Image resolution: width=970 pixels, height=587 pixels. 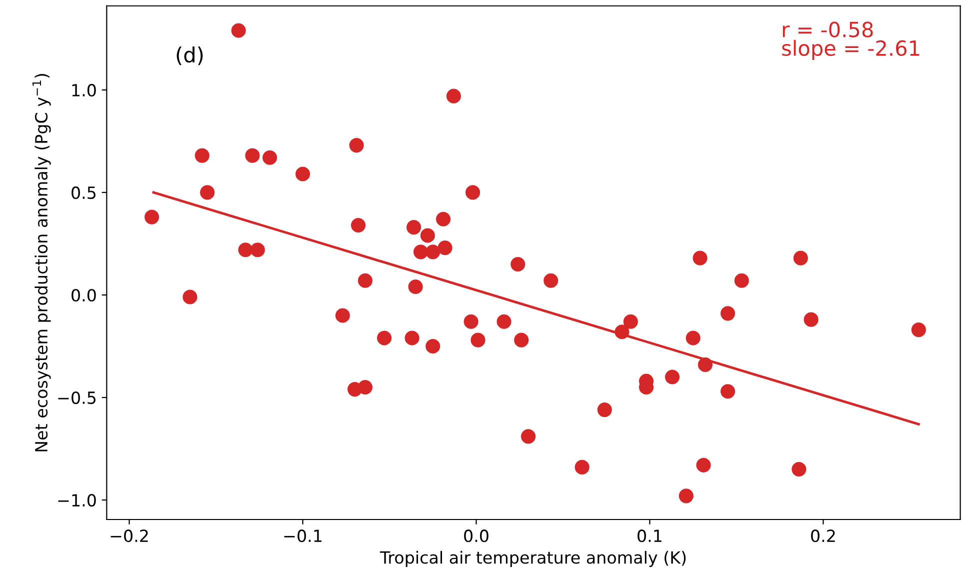 I want to click on y-tick-label: 1.0, so click(x=84, y=90).